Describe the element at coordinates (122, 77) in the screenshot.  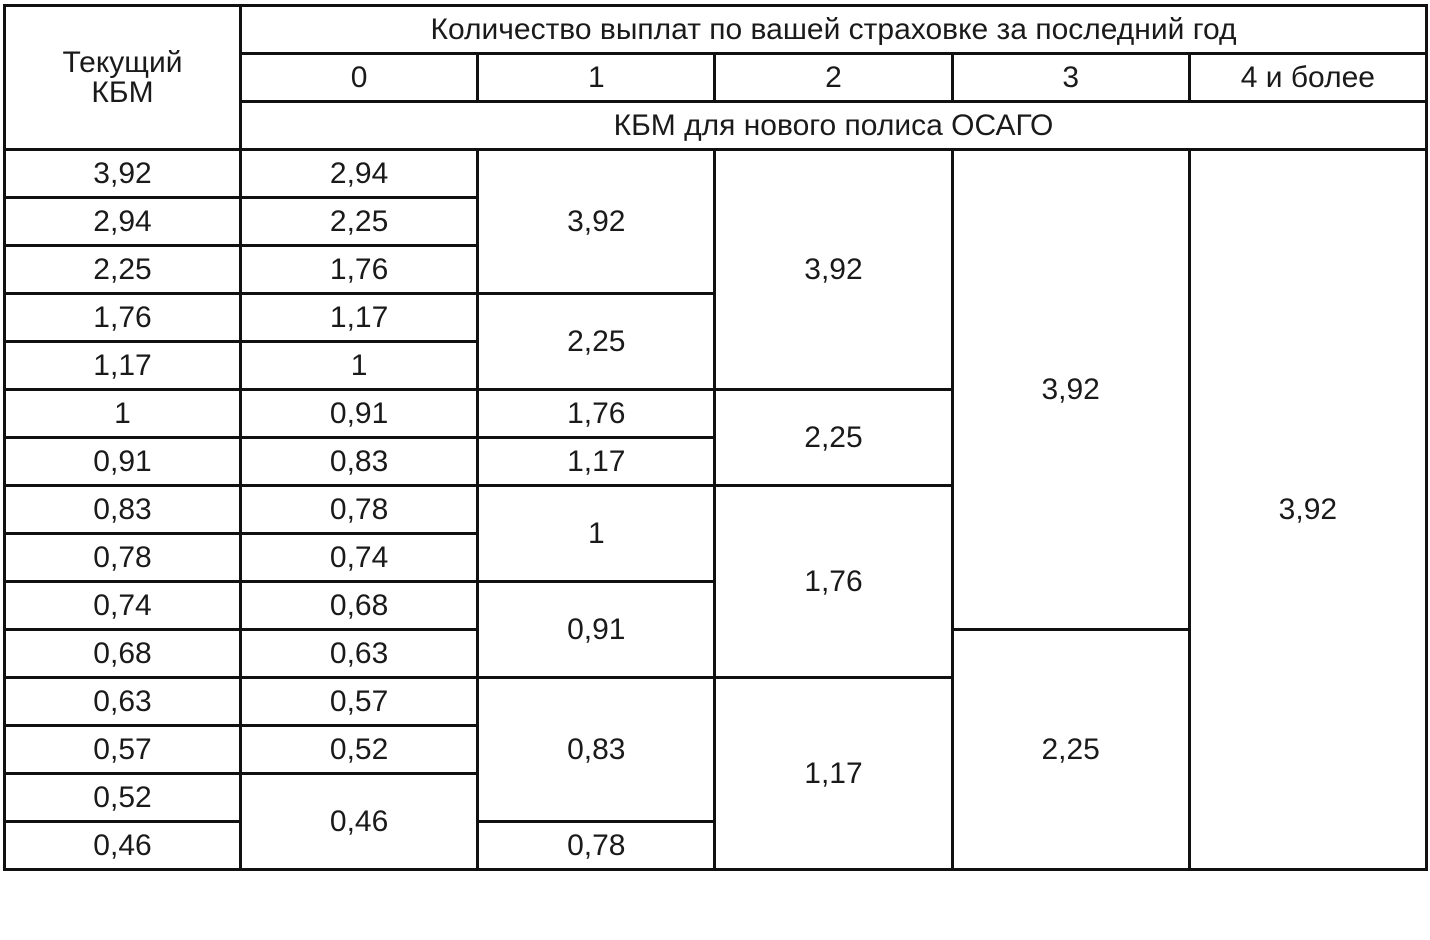
I see `header-cell: Текущий КБМ` at that location.